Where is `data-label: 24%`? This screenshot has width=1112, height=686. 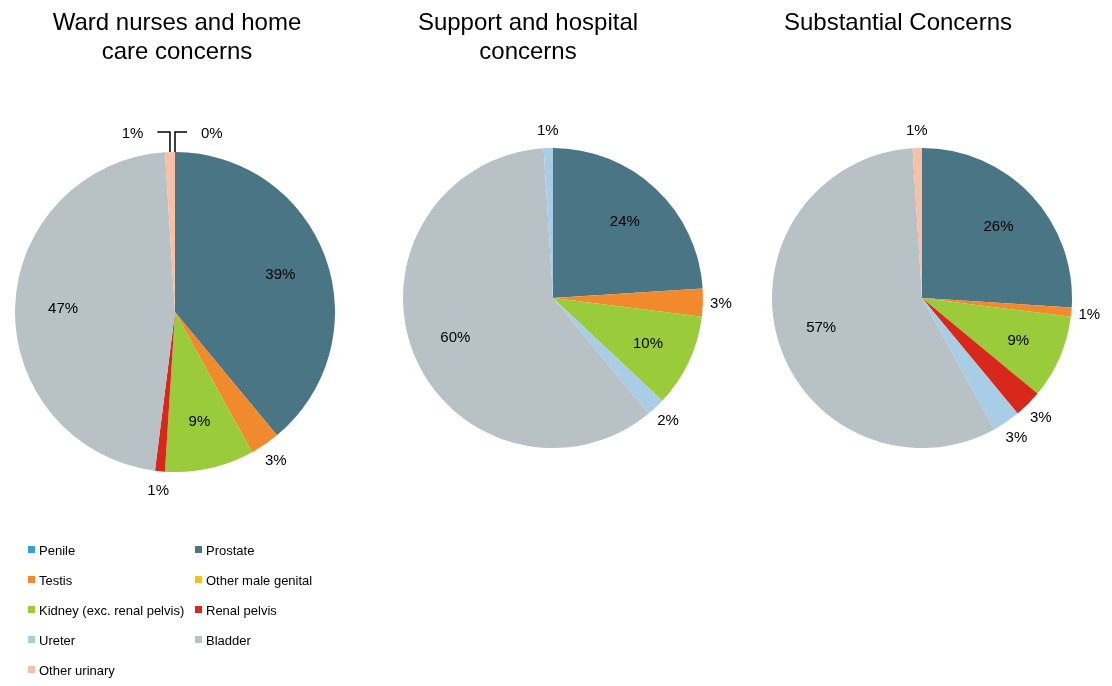 data-label: 24% is located at coordinates (624, 221).